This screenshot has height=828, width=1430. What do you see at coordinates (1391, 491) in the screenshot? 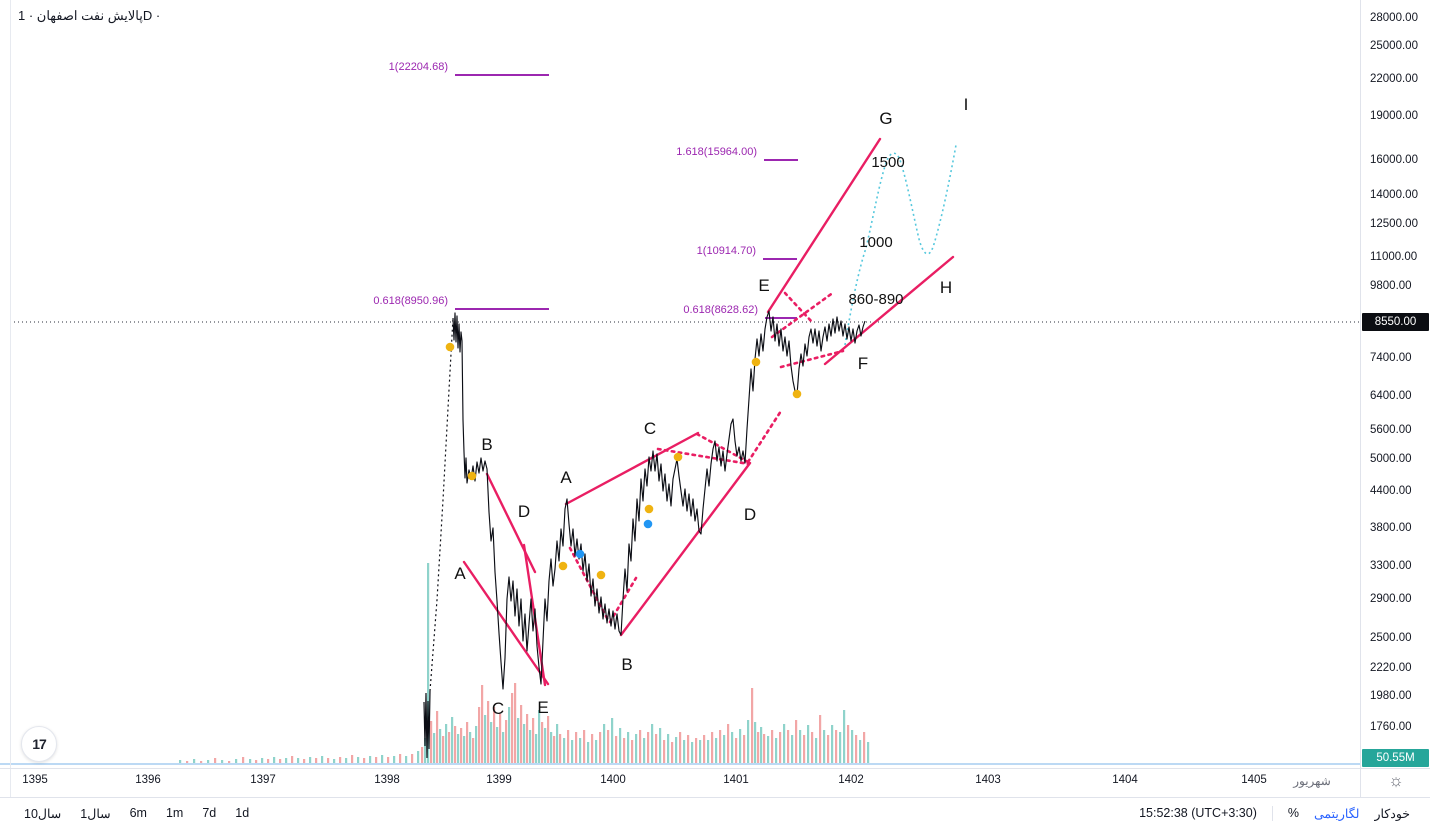
I see `price-axis-label: 4400.00` at bounding box center [1391, 491].